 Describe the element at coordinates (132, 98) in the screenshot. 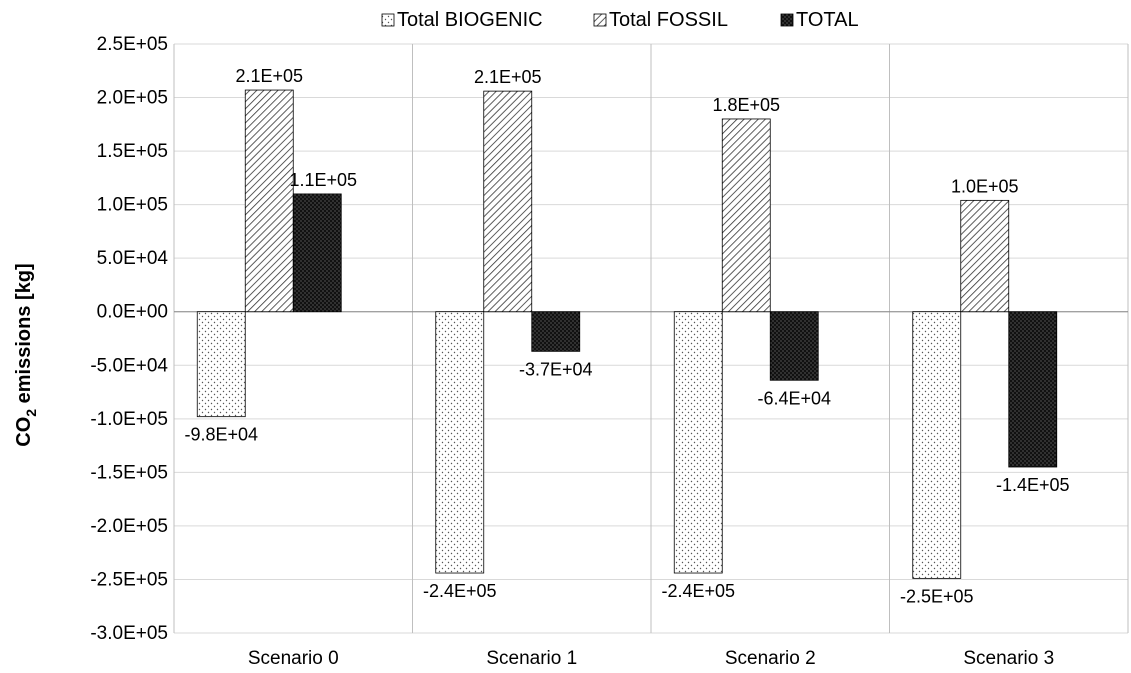

I see `y-tick-label: 2.0E+05` at that location.